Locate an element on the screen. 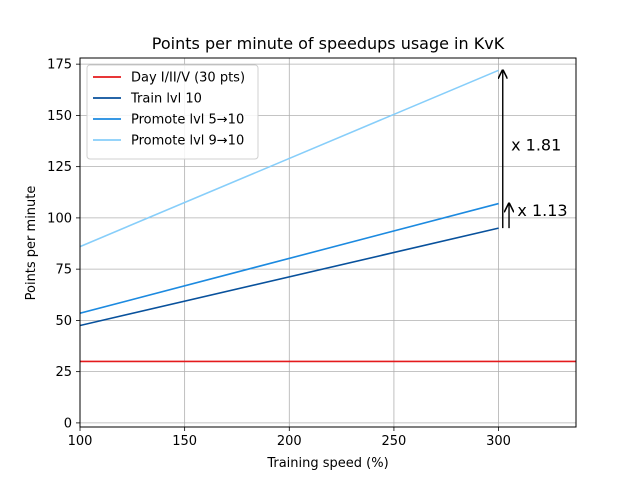  annotation-label: x 1.81 is located at coordinates (536, 144).